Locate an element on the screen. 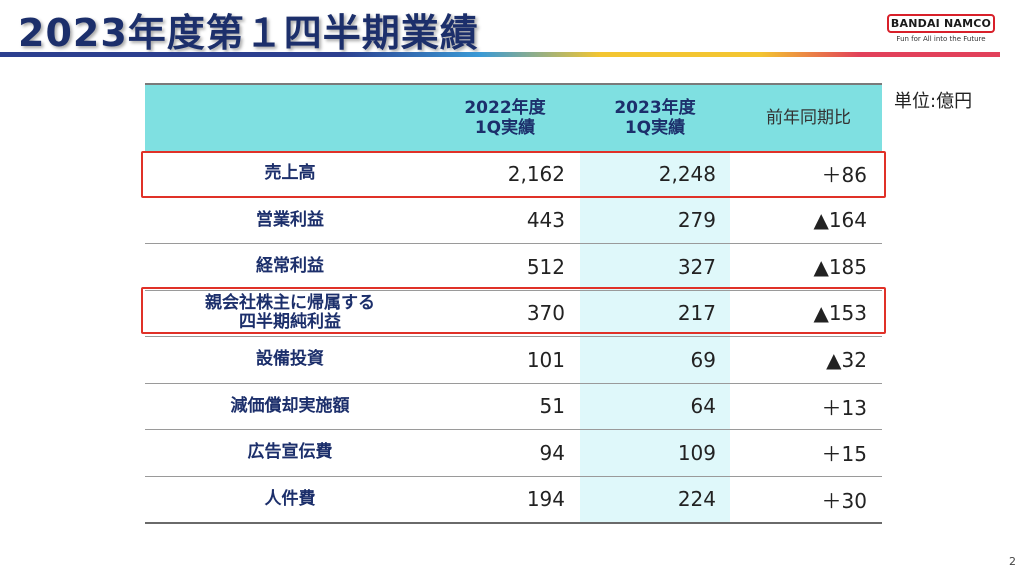 The width and height of the screenshot is (1026, 574). value-2023: 64 is located at coordinates (703, 406).